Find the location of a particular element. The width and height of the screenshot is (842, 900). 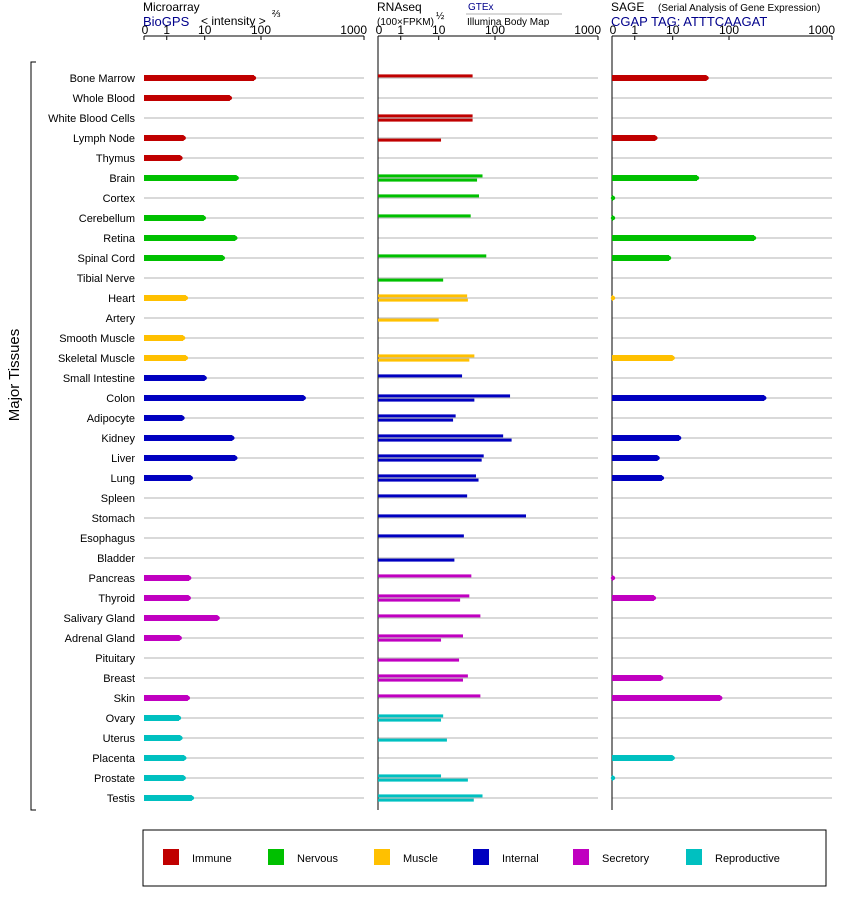

tissue-label: Small Intestine is located at coordinates (99, 379).